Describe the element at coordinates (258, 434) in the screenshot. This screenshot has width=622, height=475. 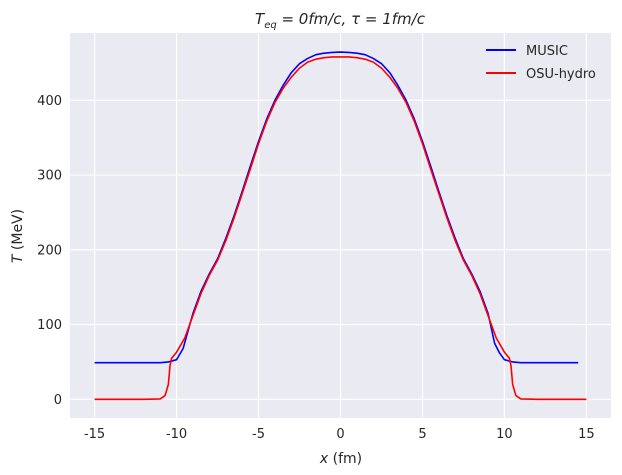
I see `x-tick-label: -5` at that location.